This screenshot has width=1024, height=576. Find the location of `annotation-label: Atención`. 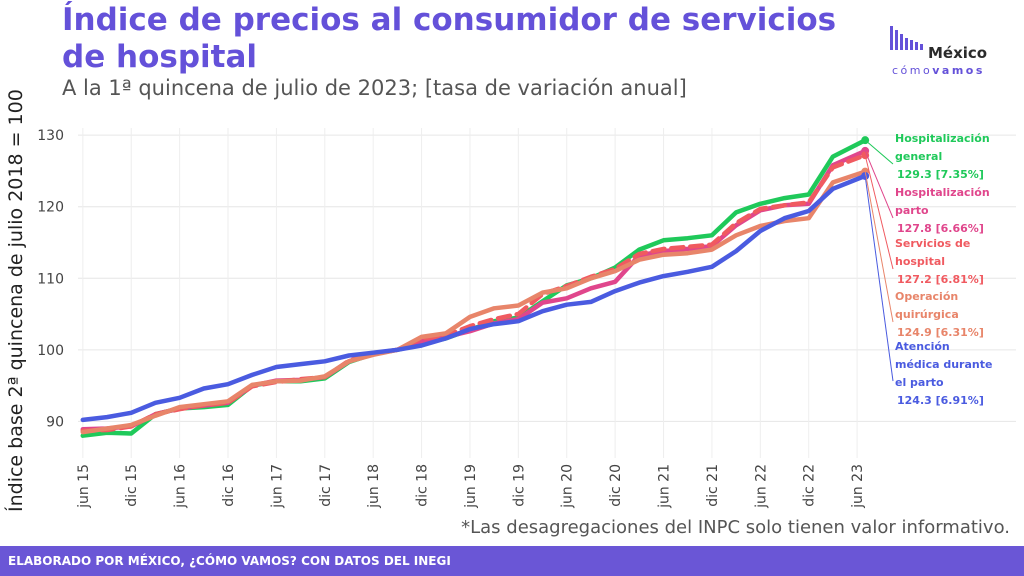

annotation-label: Atención is located at coordinates (922, 346).